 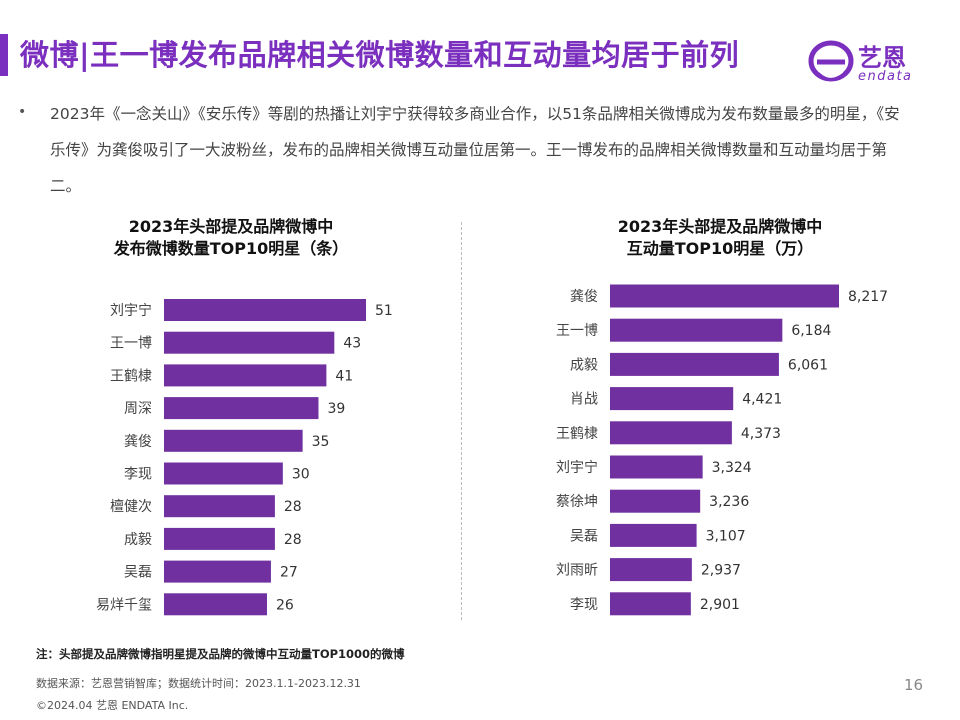 I want to click on chart1-value-label: 26, so click(x=285, y=605).